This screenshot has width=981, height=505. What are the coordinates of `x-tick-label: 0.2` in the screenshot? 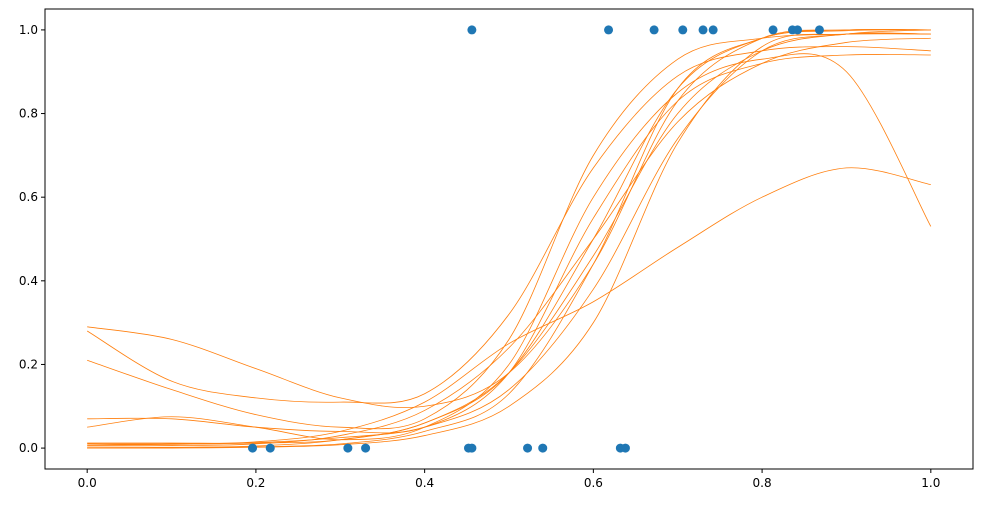 It's located at (255, 483).